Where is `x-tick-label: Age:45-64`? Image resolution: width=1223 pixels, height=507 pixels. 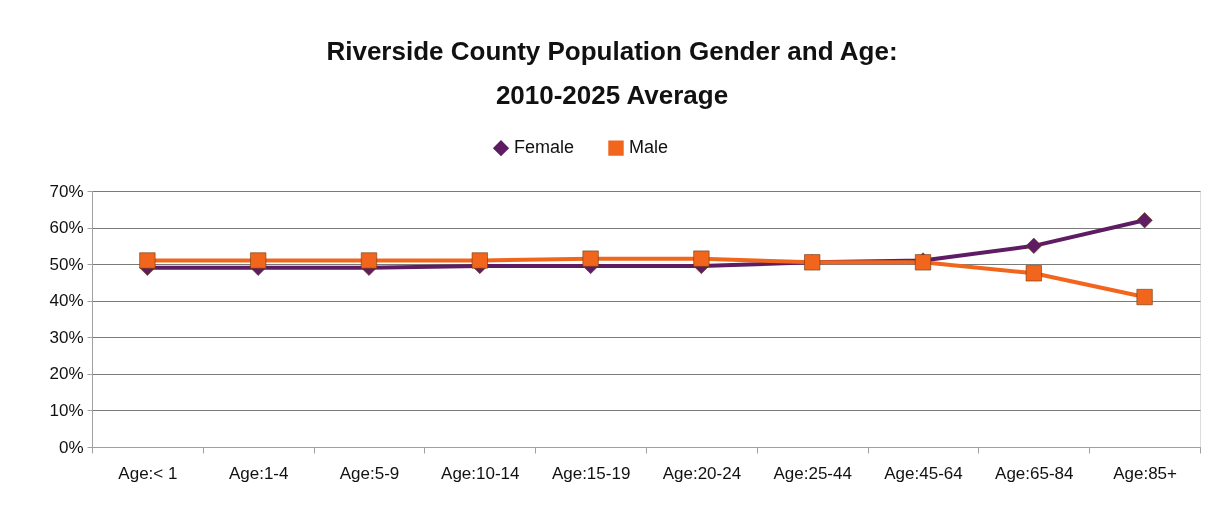
x-tick-label: Age:45-64 is located at coordinates (923, 473).